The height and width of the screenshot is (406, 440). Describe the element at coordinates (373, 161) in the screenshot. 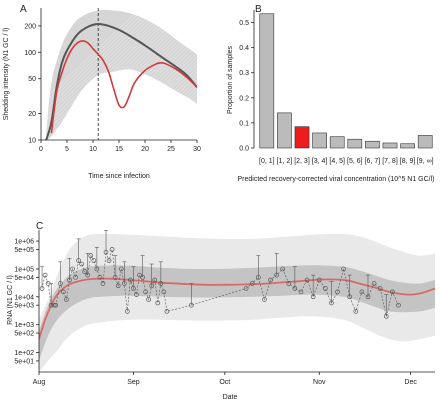

I see `category-label: [6, 7]` at that location.